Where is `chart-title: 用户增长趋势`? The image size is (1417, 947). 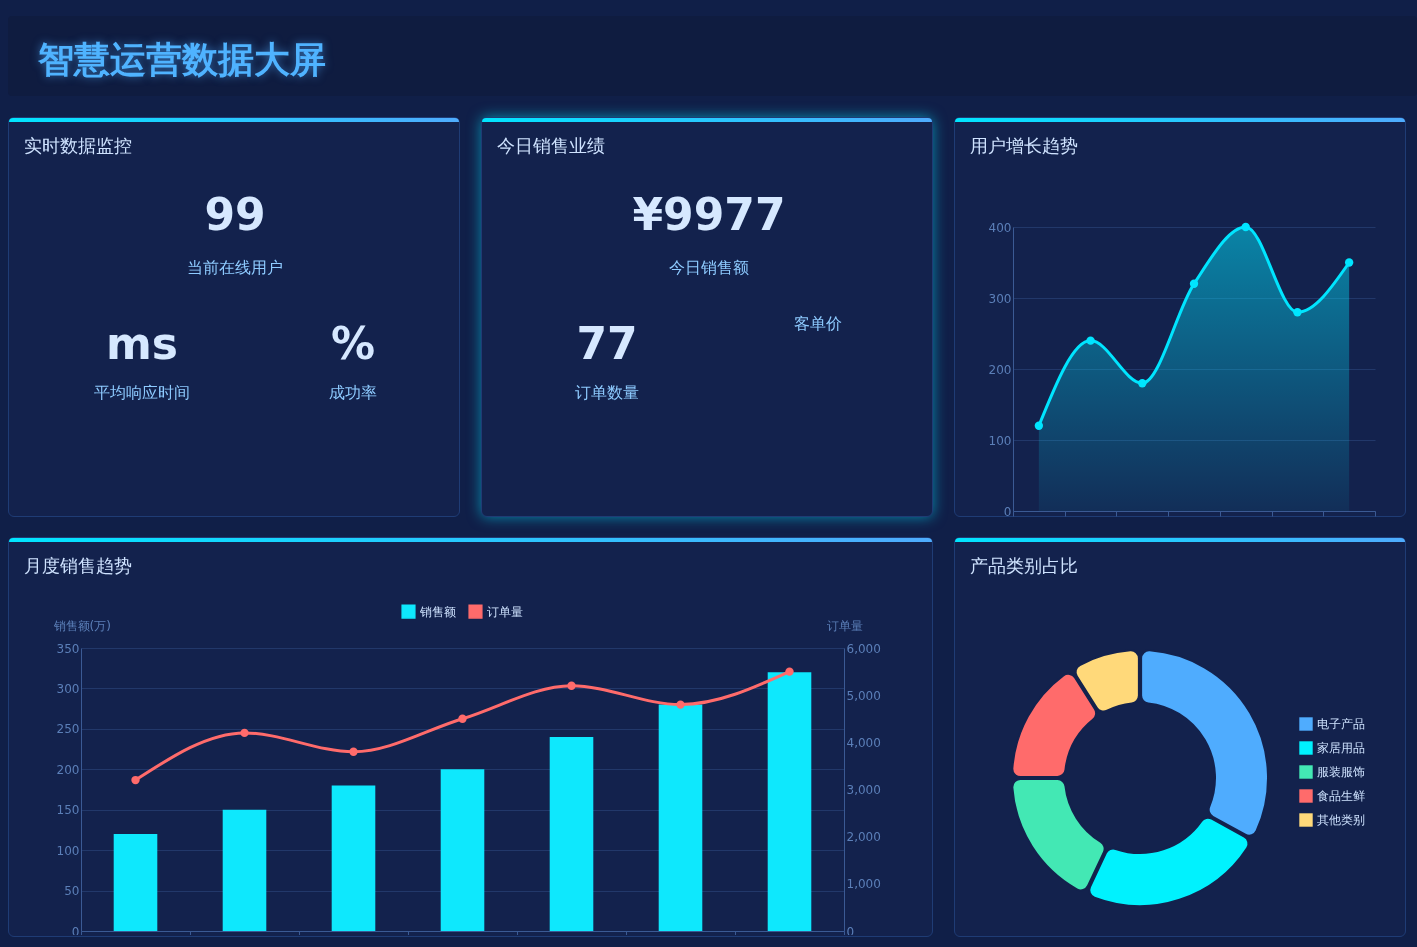
chart-title: 用户增长趋势 is located at coordinates (1024, 146).